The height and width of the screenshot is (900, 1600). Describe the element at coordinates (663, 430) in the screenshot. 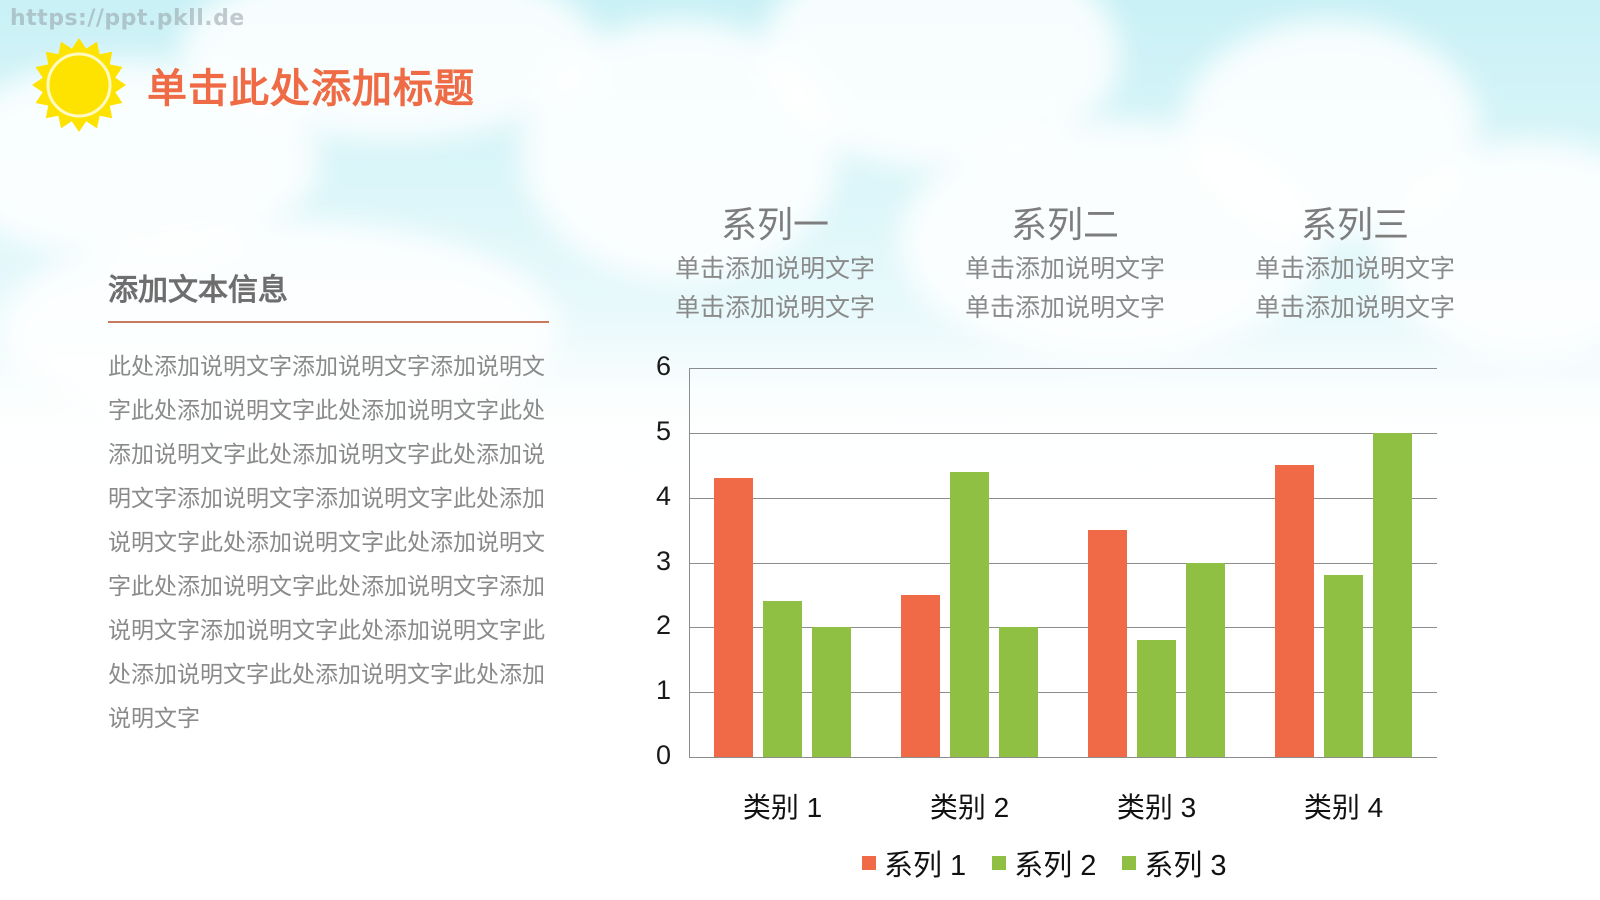

I see `y-tick-label: 5` at that location.